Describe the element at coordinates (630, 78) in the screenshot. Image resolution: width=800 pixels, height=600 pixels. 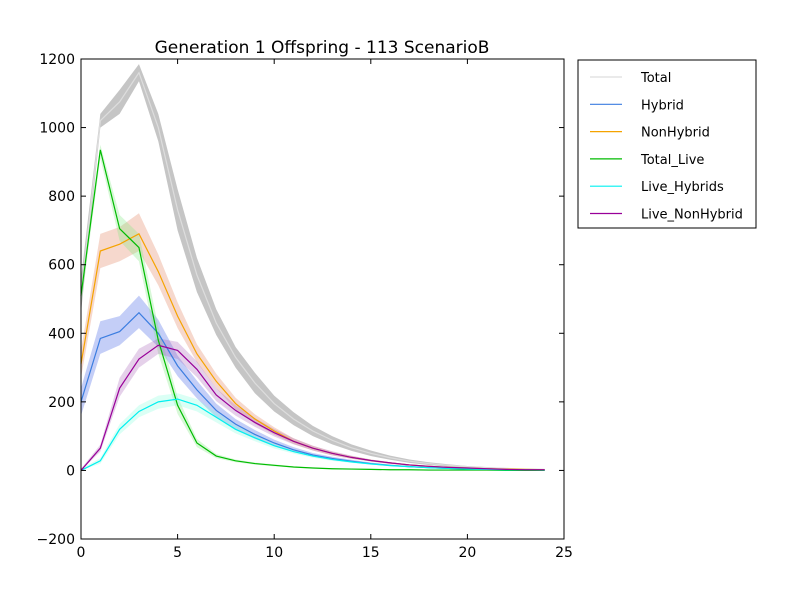
I see `legend-entry-total: Total` at that location.